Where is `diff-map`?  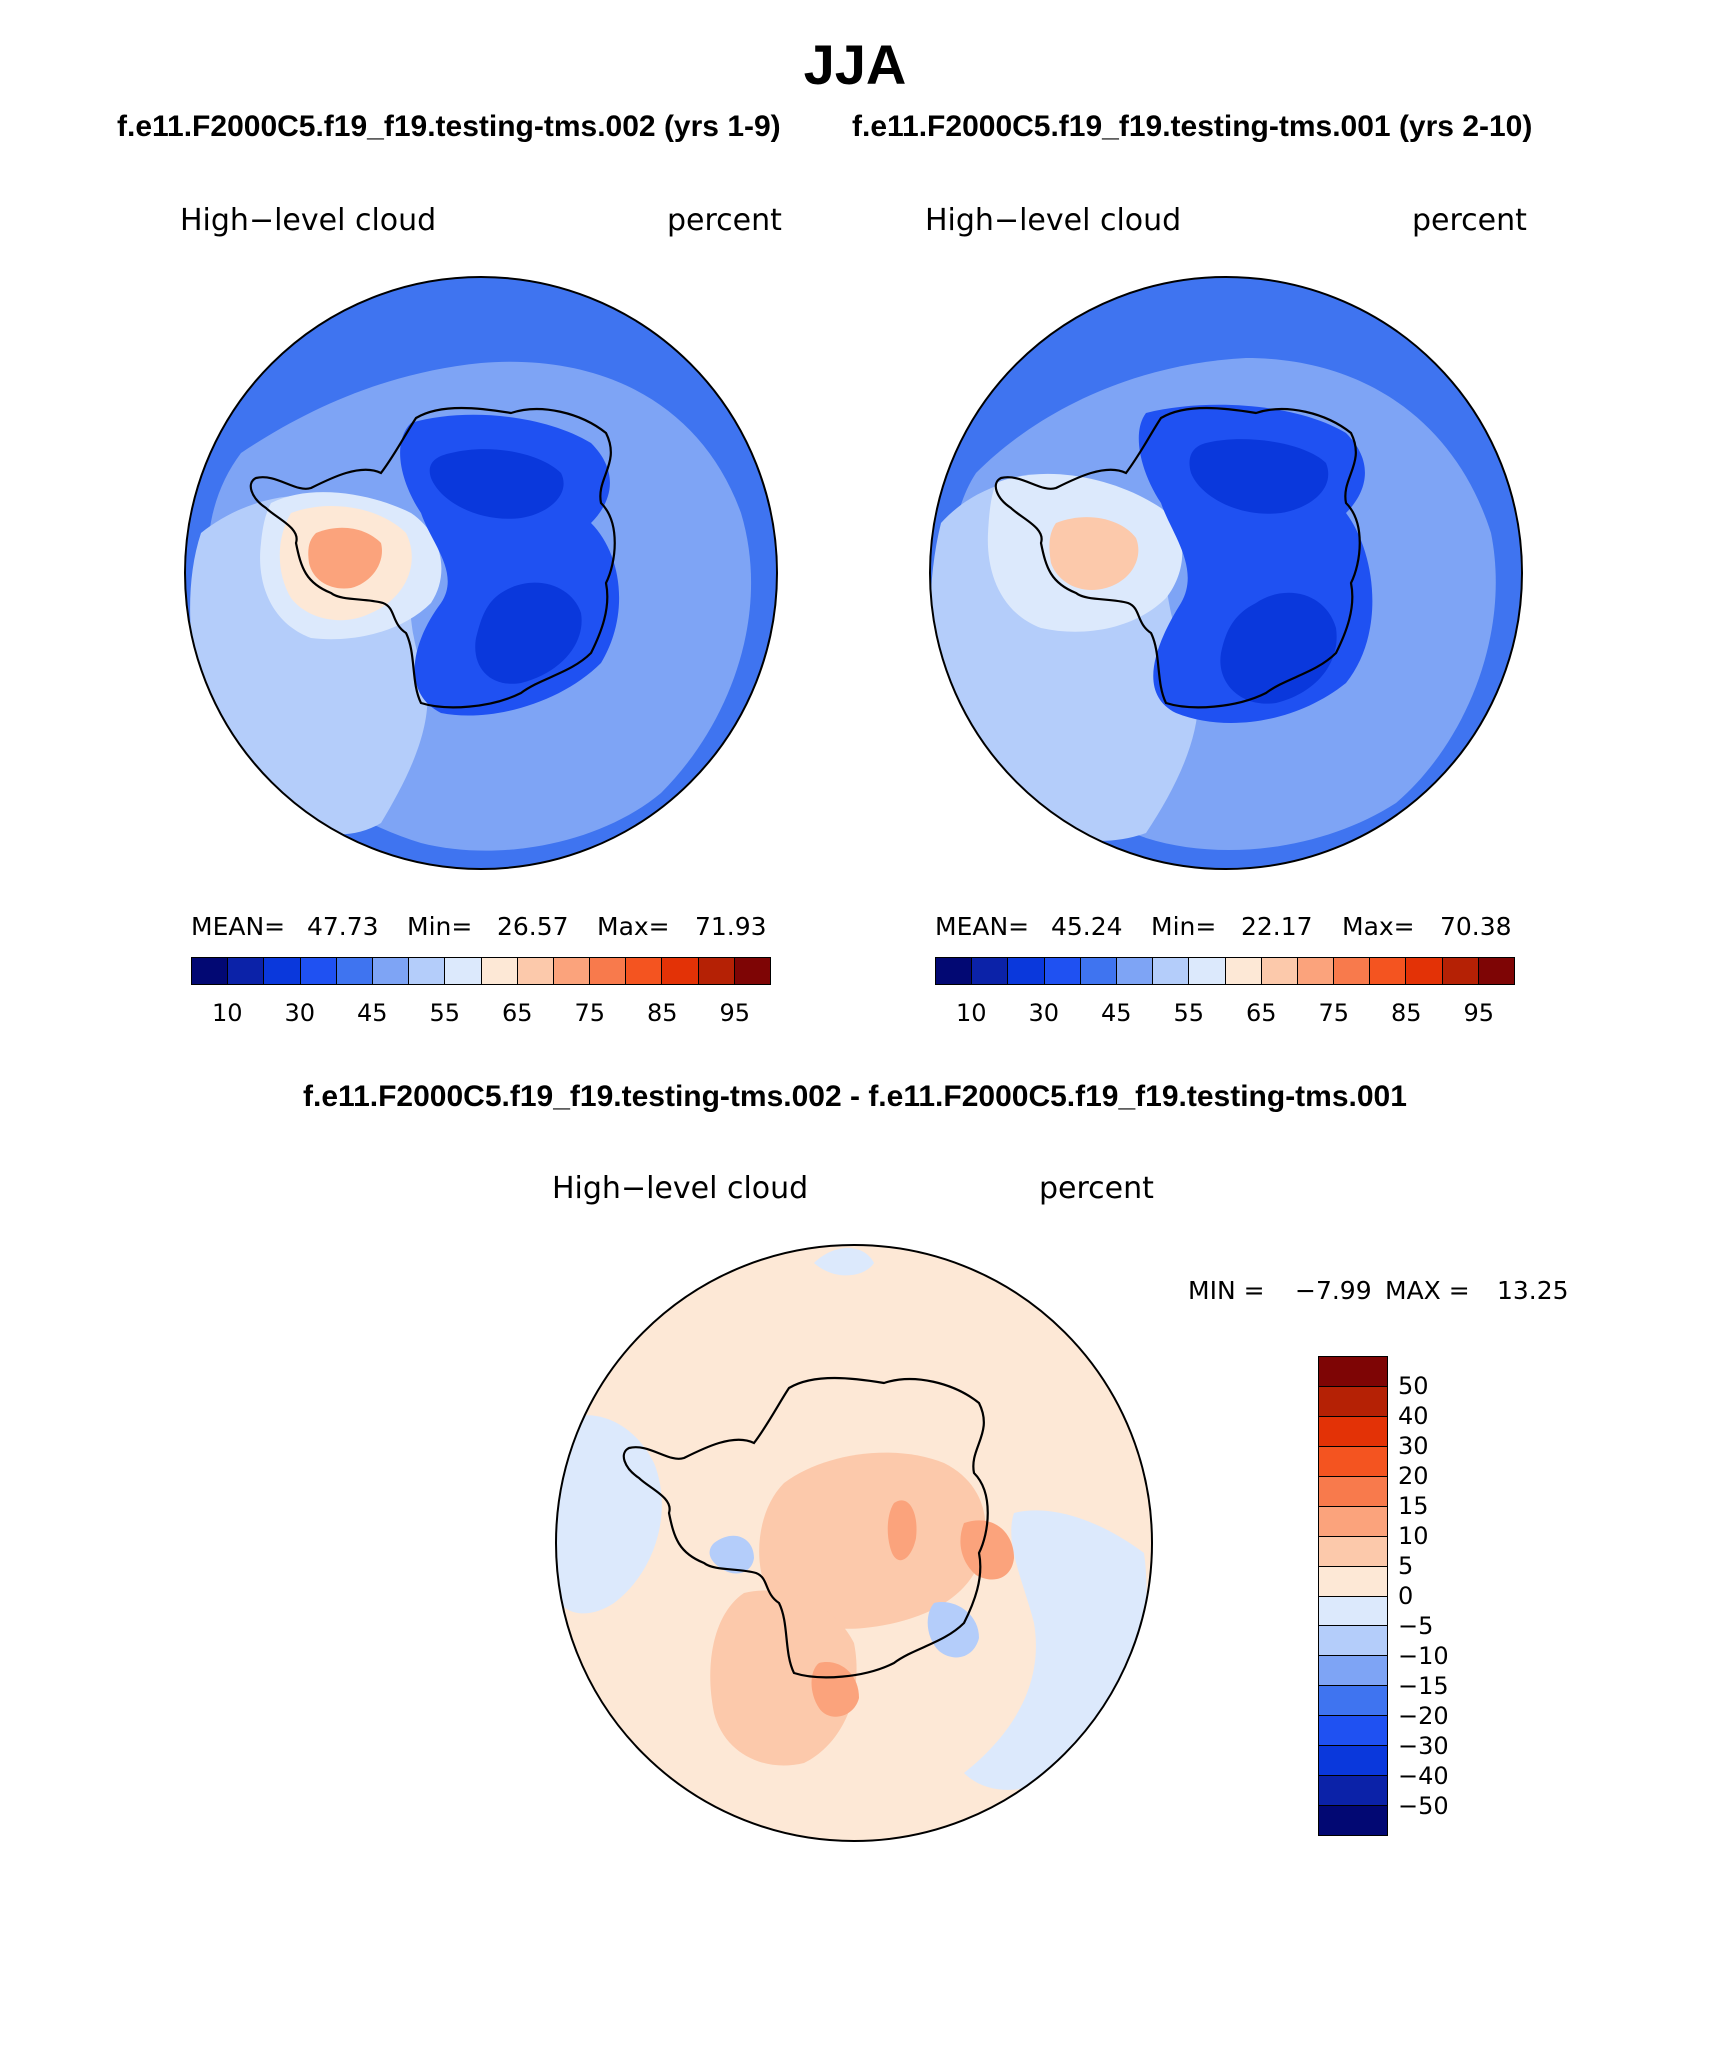
diff-map is located at coordinates (854, 1543).